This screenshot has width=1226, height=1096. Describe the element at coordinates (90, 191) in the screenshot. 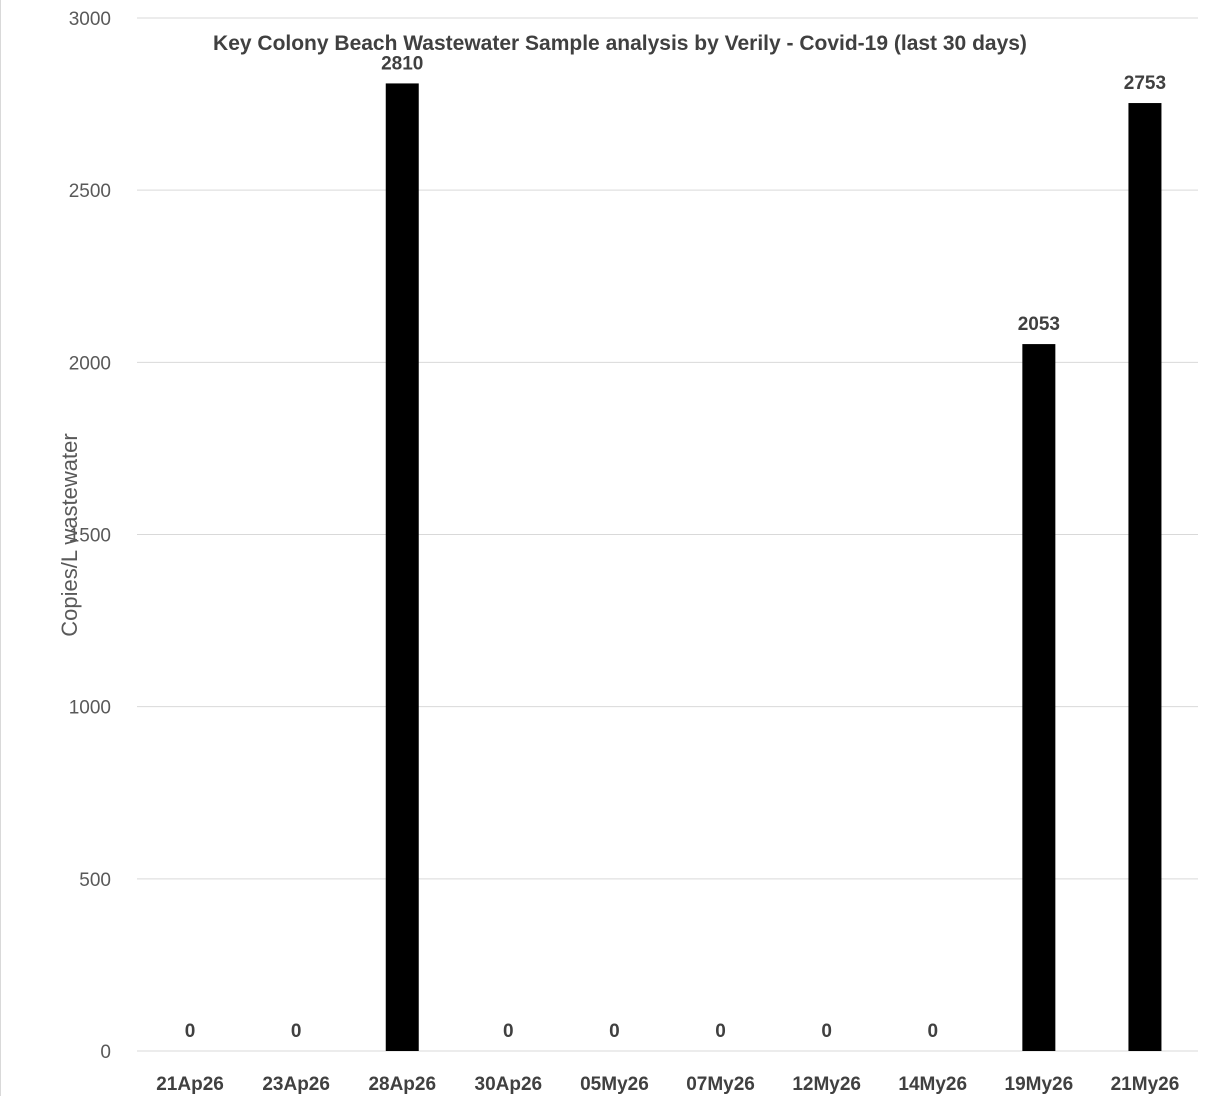

I see `y-tick-label: 2500` at that location.